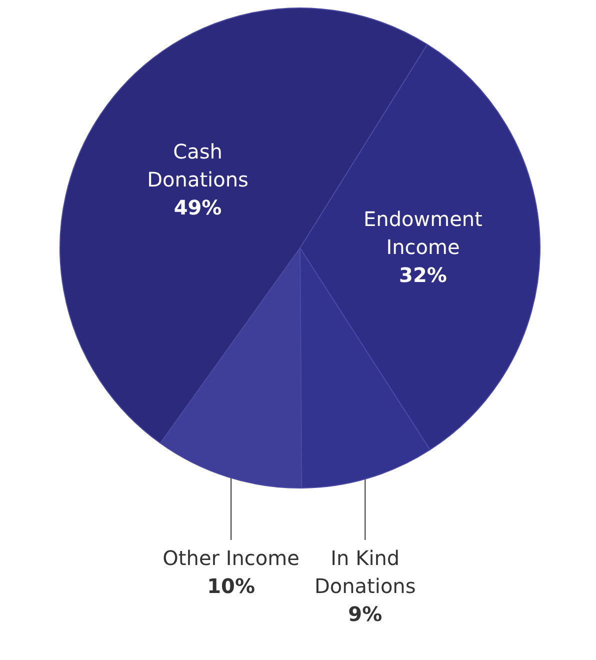  Describe the element at coordinates (423, 275) in the screenshot. I see `data-label: 32%` at that location.